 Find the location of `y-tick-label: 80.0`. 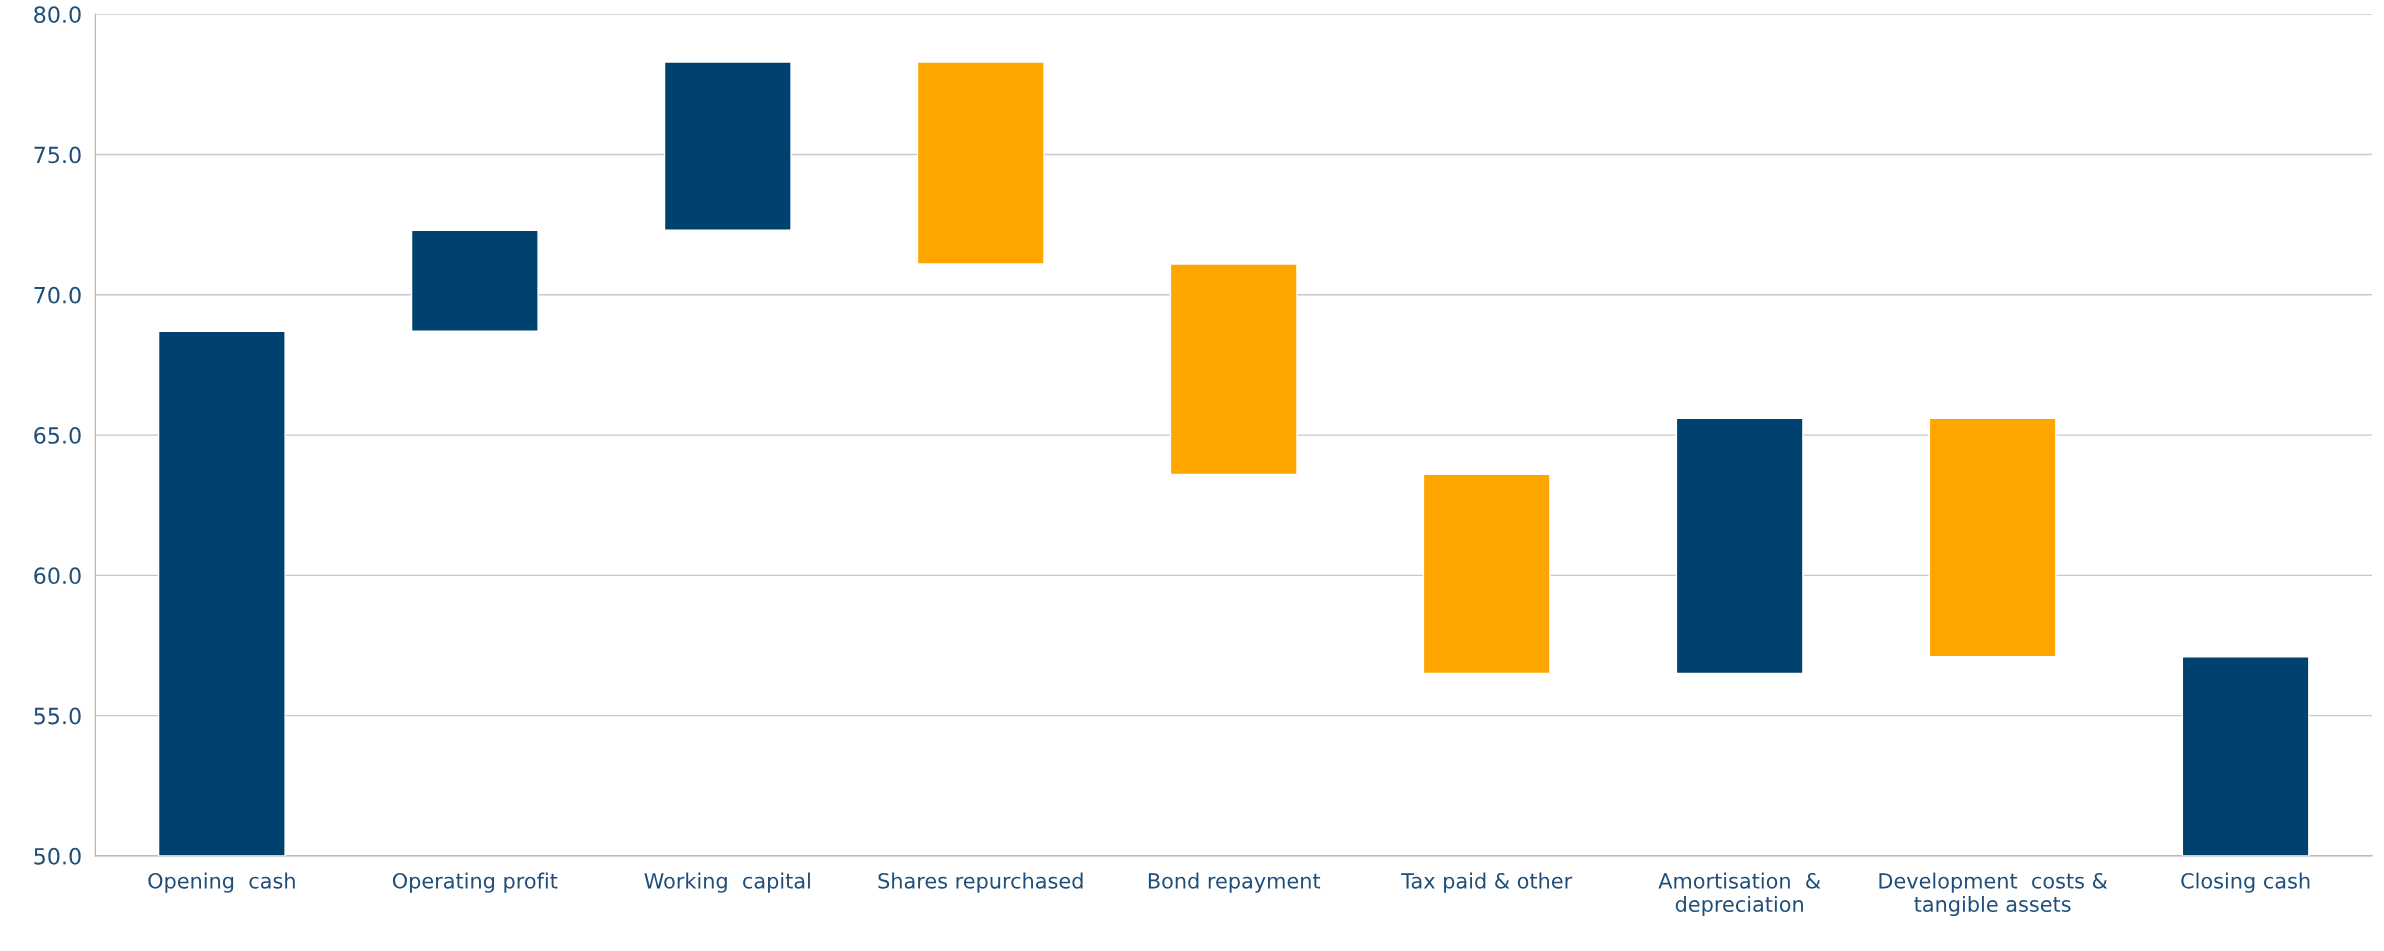

y-tick-label: 80.0 is located at coordinates (57, 15).